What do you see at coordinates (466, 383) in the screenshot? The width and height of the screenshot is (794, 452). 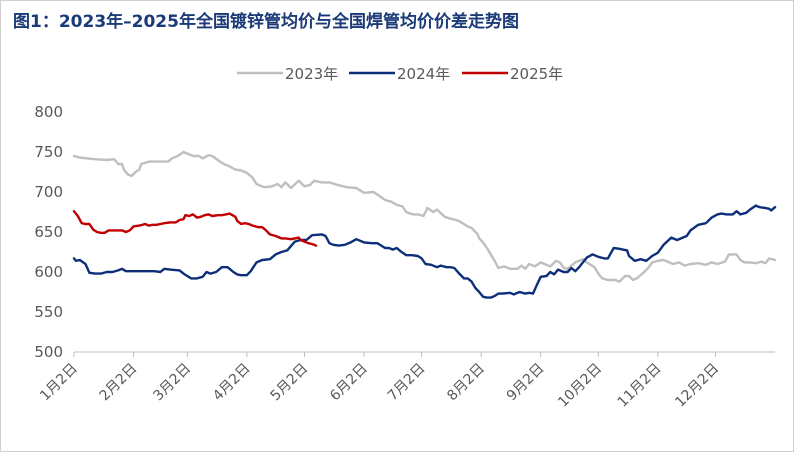 I see `x-tick-label: 8月2日` at bounding box center [466, 383].